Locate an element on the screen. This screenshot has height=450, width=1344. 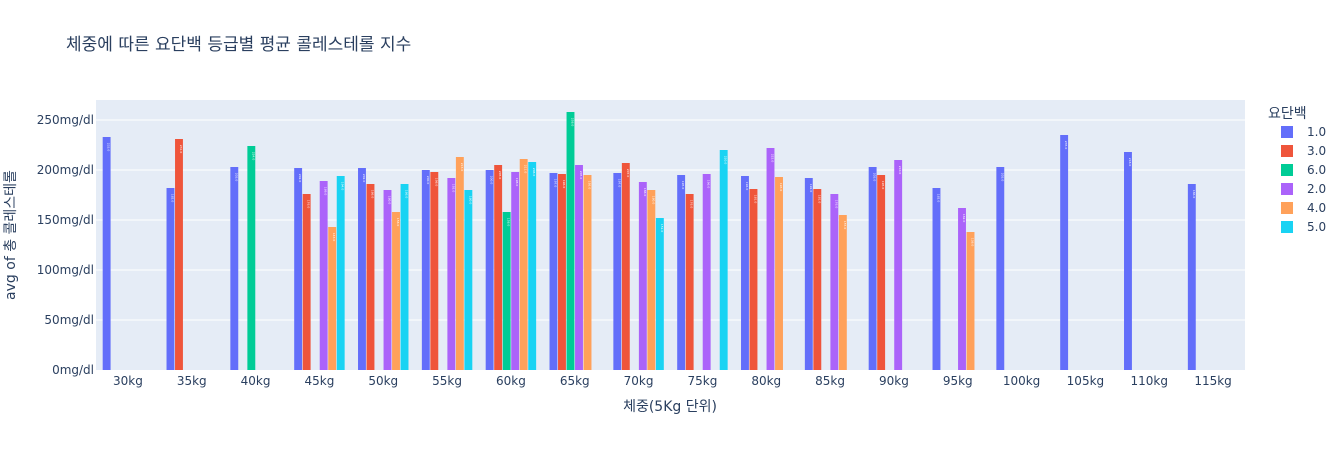
bar-data-label: 208.0 is located at coordinates (534, 172).